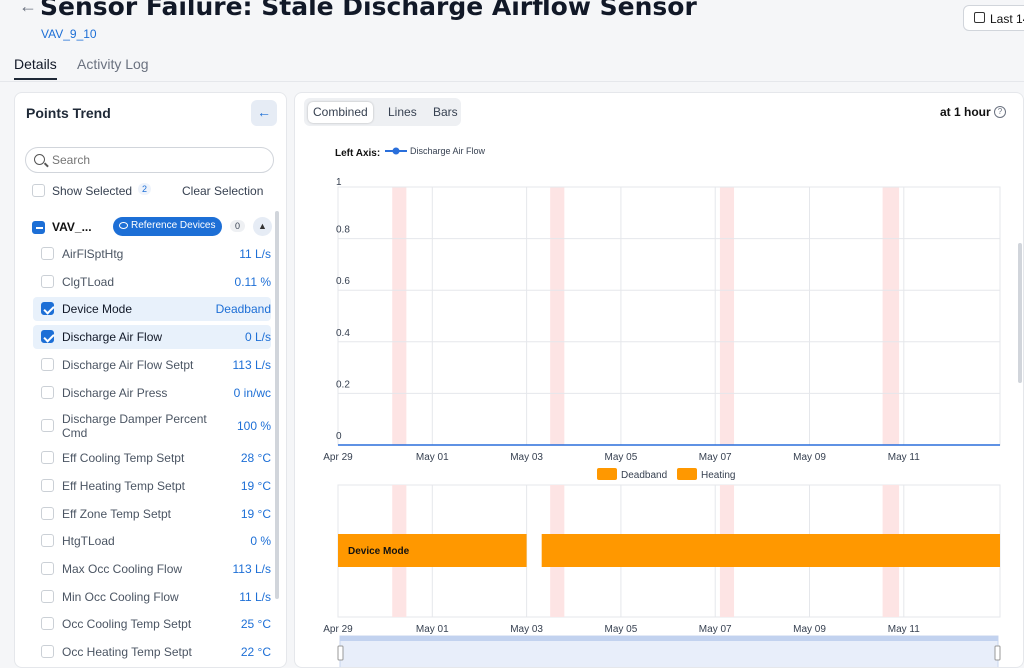 The height and width of the screenshot is (668, 1024). I want to click on chevron-up-icon: ▲, so click(262, 226).